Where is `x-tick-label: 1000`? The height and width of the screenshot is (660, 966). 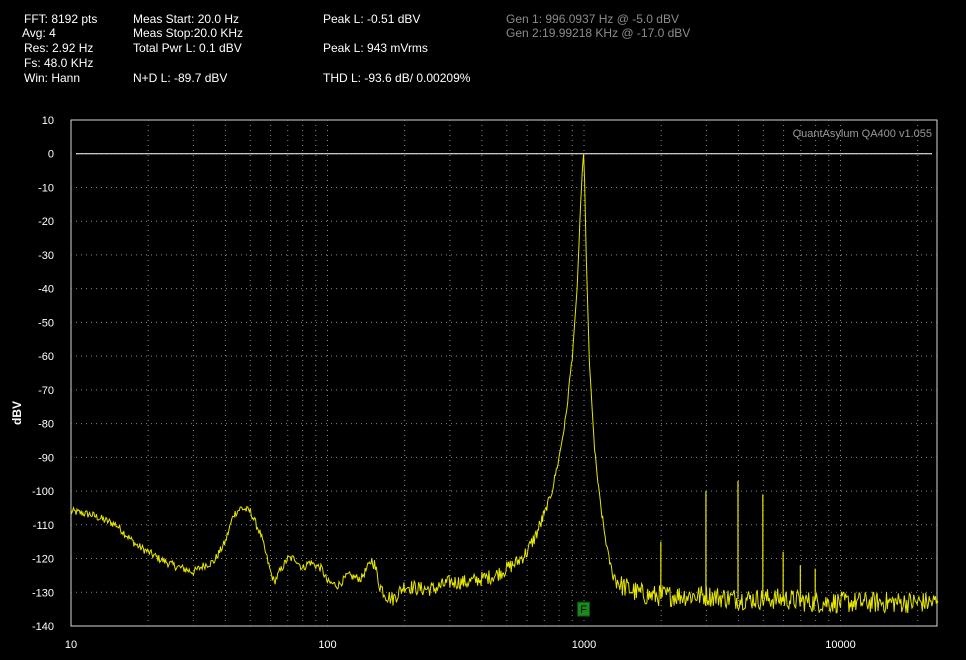
x-tick-label: 1000 is located at coordinates (584, 645).